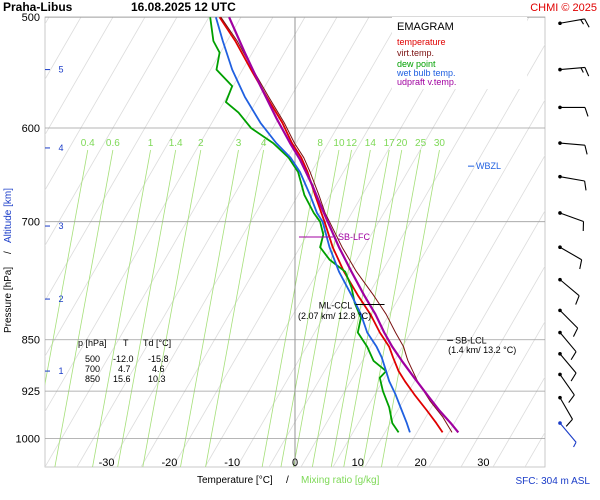 This screenshot has width=600, height=500. Describe the element at coordinates (88, 143) in the screenshot. I see `mixing-ratio-label: 0.4` at that location.